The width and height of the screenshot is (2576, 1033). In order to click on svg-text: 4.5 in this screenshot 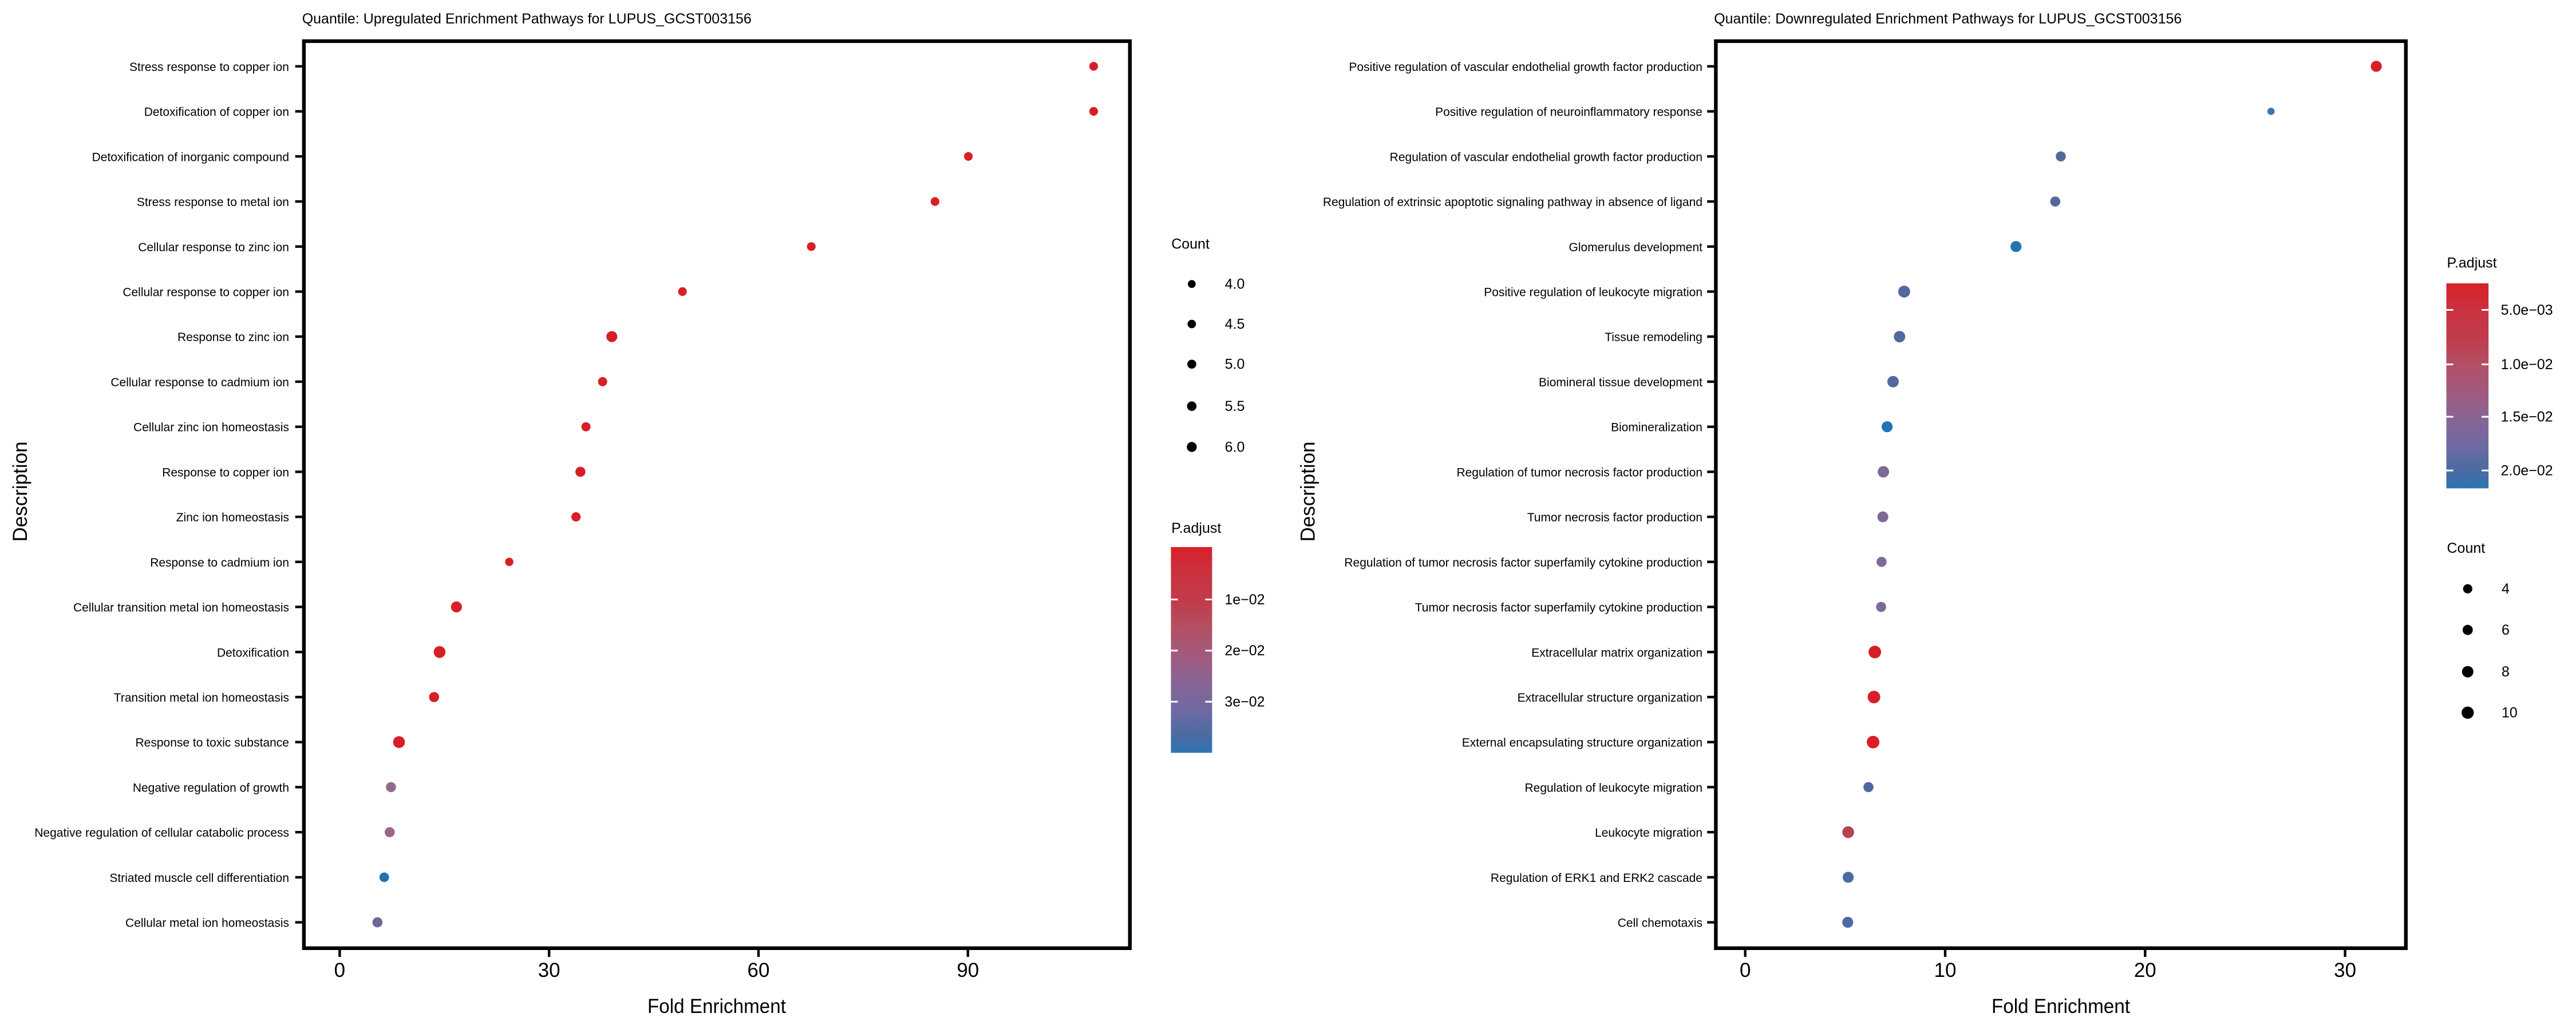, I will do `click(1235, 324)`.